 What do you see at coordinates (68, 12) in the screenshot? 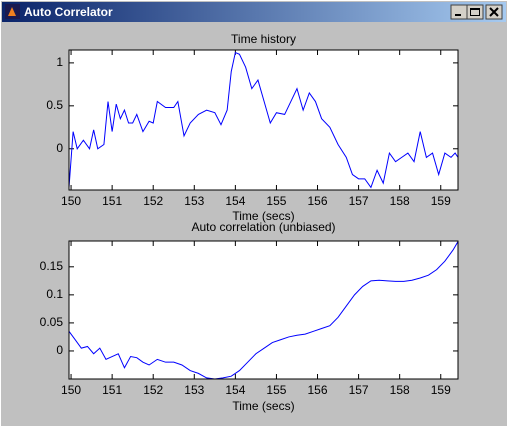
I see `window-title: Auto Correlator` at bounding box center [68, 12].